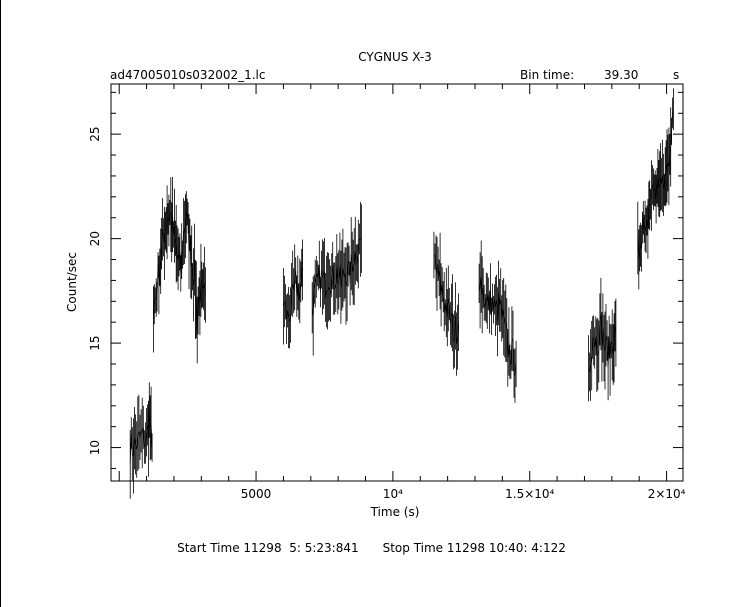 This screenshot has width=743, height=607. I want to click on start-time: Start Time 11298 5: 5:23:841, so click(268, 548).